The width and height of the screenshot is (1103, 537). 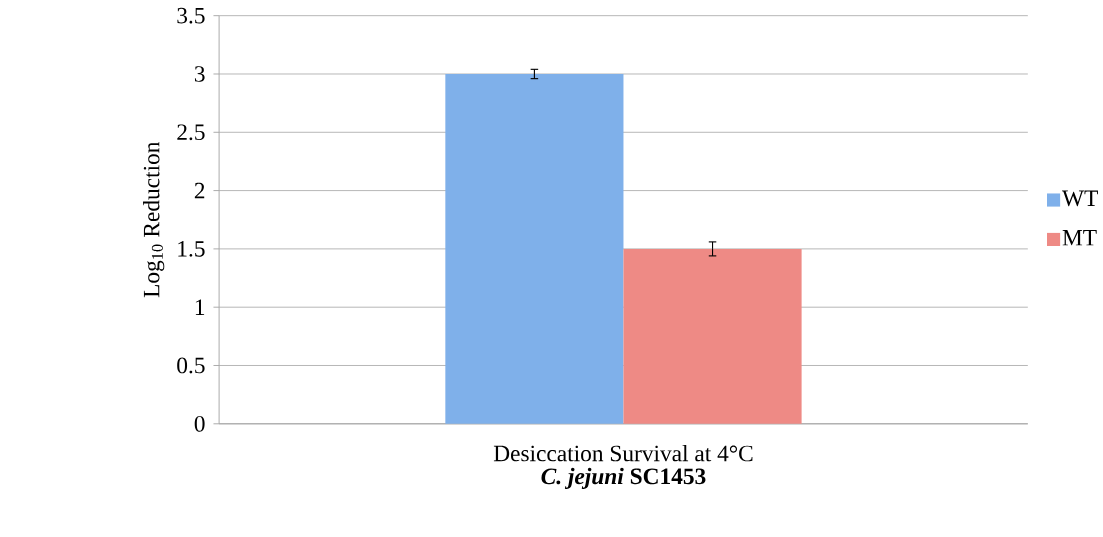 What do you see at coordinates (191, 15) in the screenshot?
I see `y-tick-label: 3.5` at bounding box center [191, 15].